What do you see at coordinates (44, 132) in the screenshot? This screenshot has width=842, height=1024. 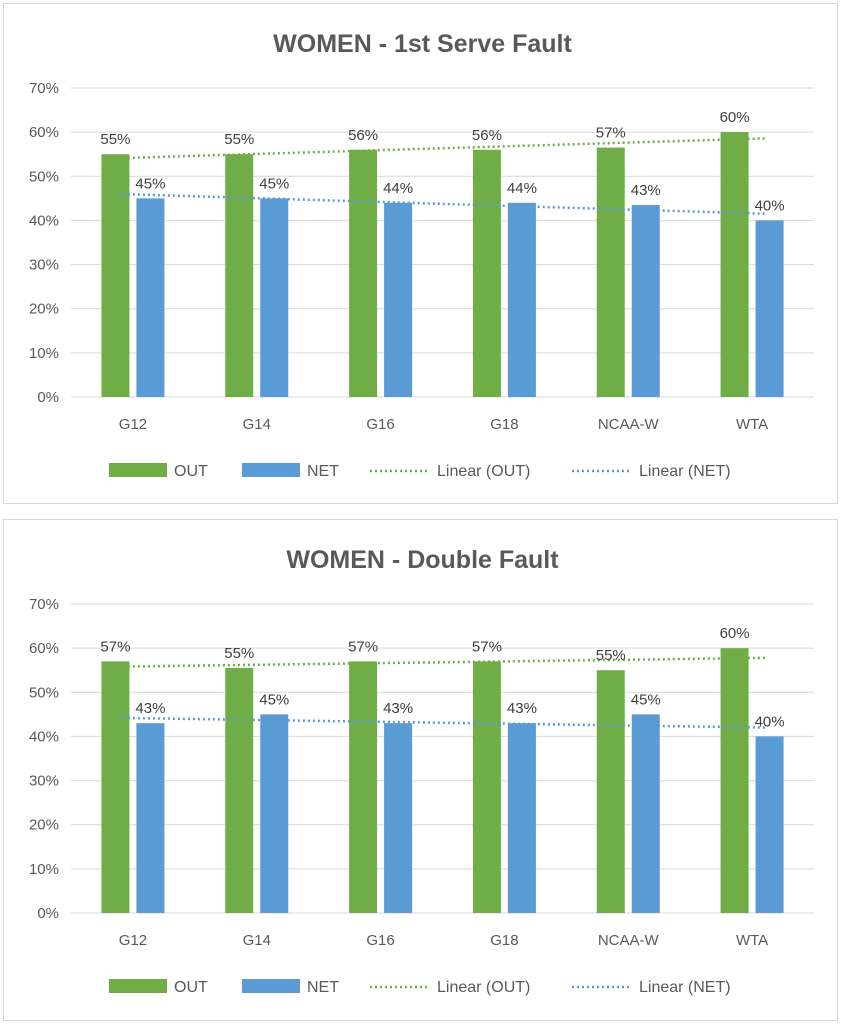 I see `y-tick-label-60: 60%` at bounding box center [44, 132].